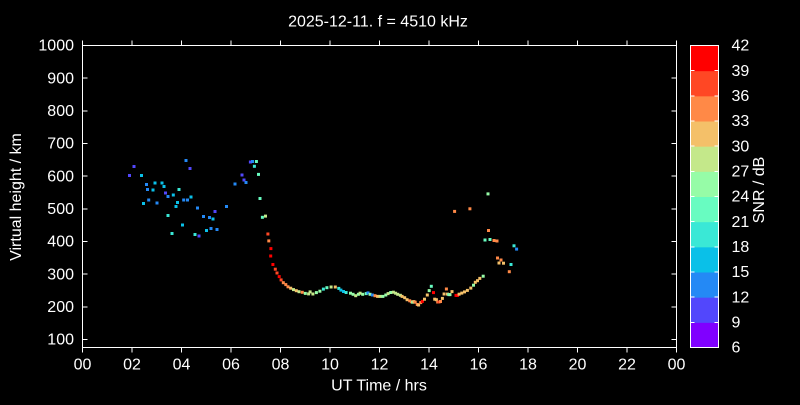 The image size is (800, 405). I want to click on svg-text: 900, so click(60, 78).